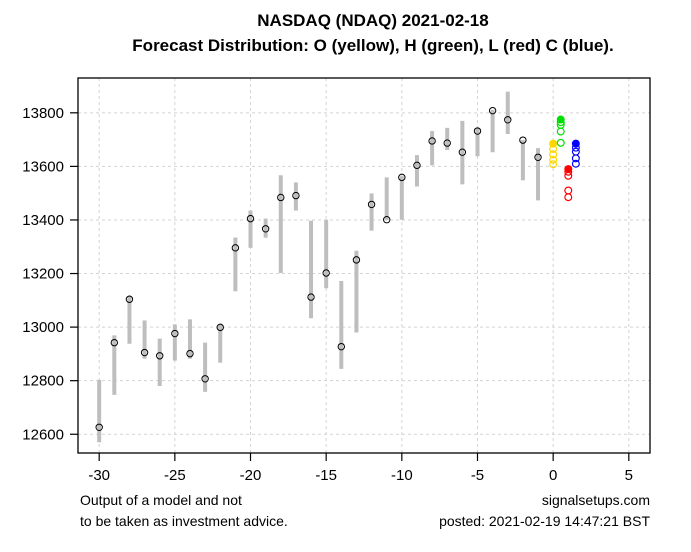 The width and height of the screenshot is (691, 552). I want to click on y-tick-label: 13800, so click(43, 113).